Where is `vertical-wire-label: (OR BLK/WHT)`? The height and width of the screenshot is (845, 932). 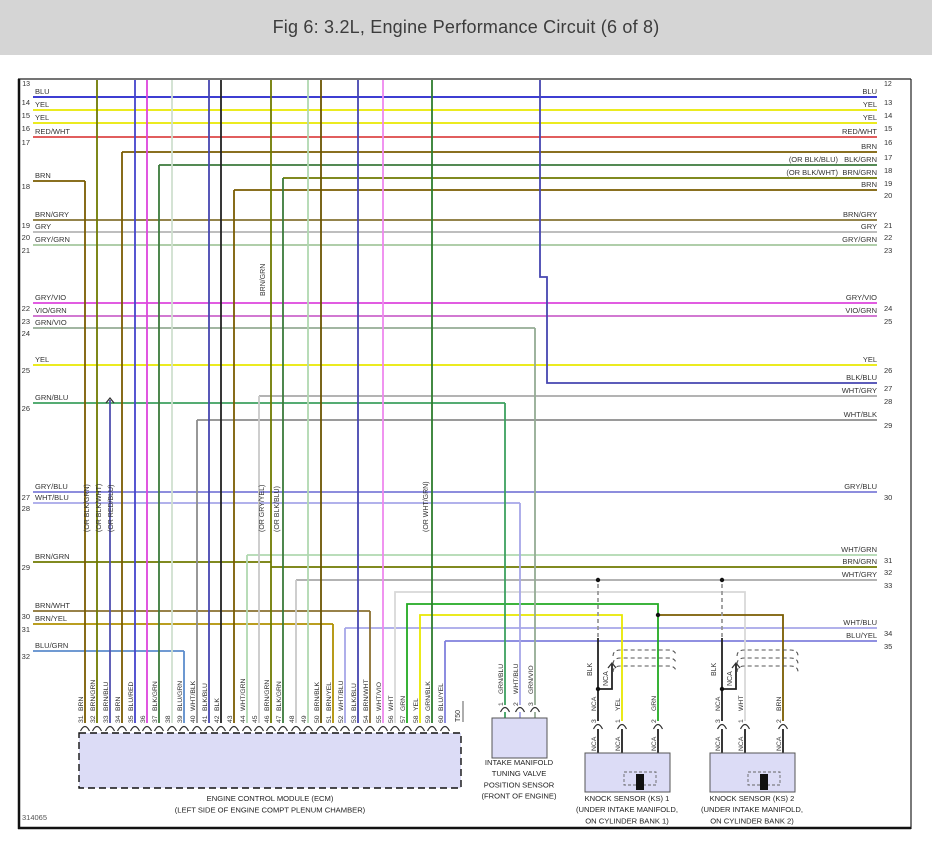 vertical-wire-label: (OR BLK/WHT) is located at coordinates (99, 508).